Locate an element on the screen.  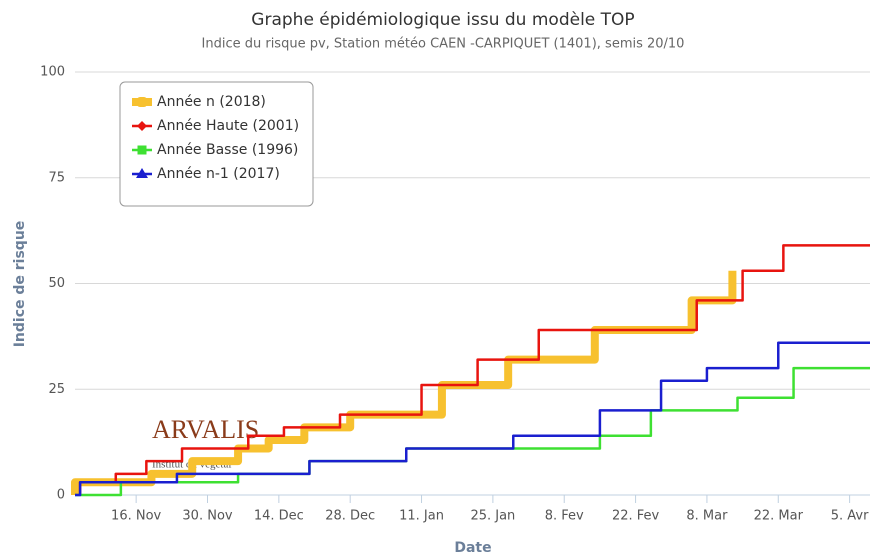
logo: ARVALIS is located at coordinates (205, 429).